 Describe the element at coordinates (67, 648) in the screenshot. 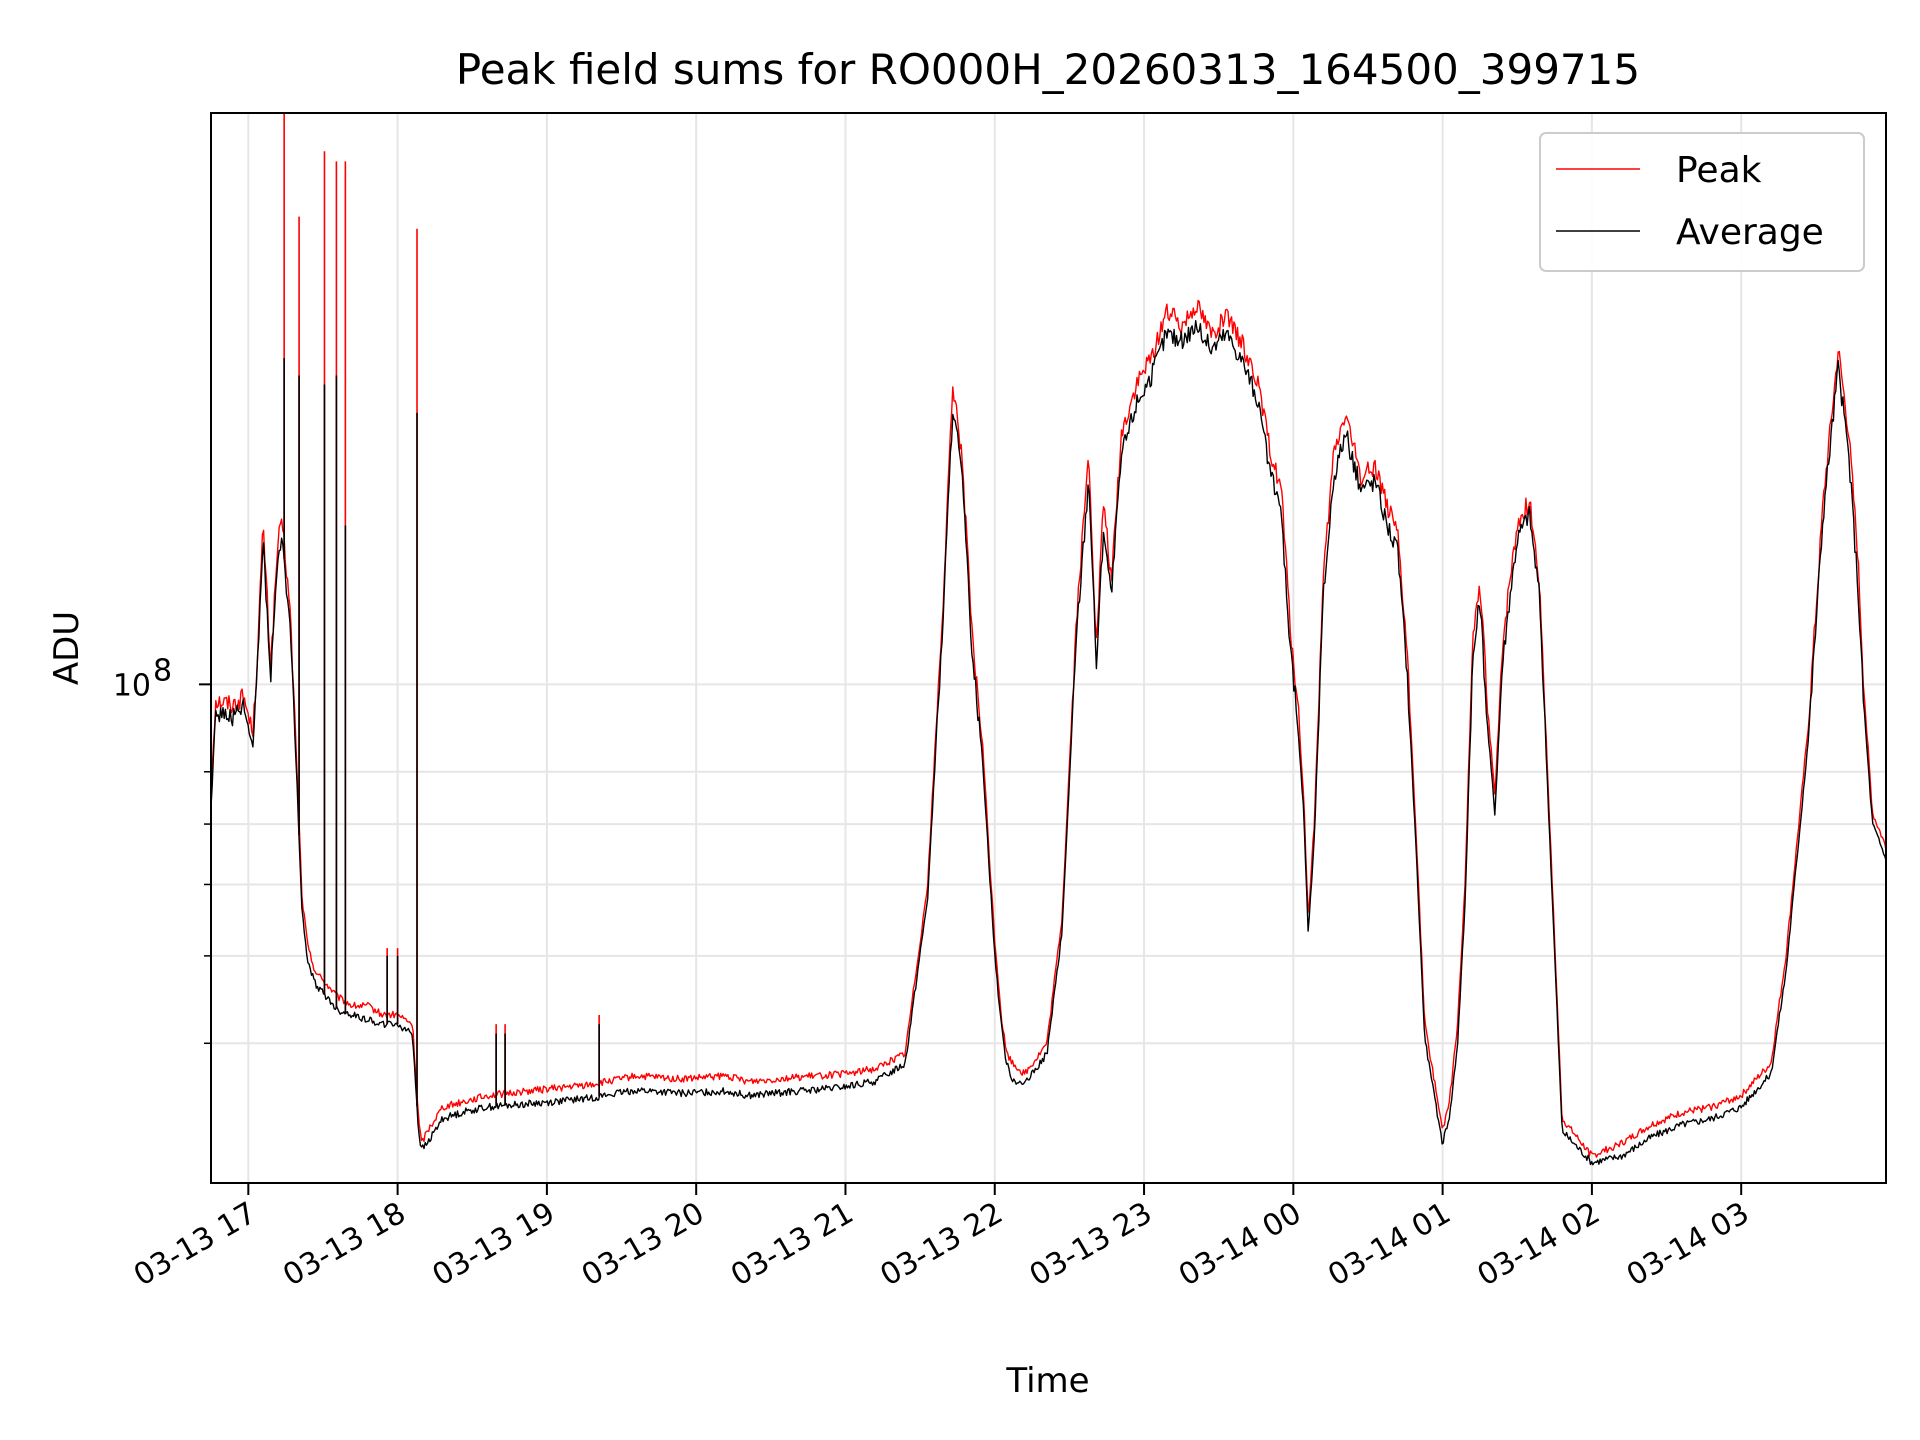

I see `y-axis-label: ADU` at that location.